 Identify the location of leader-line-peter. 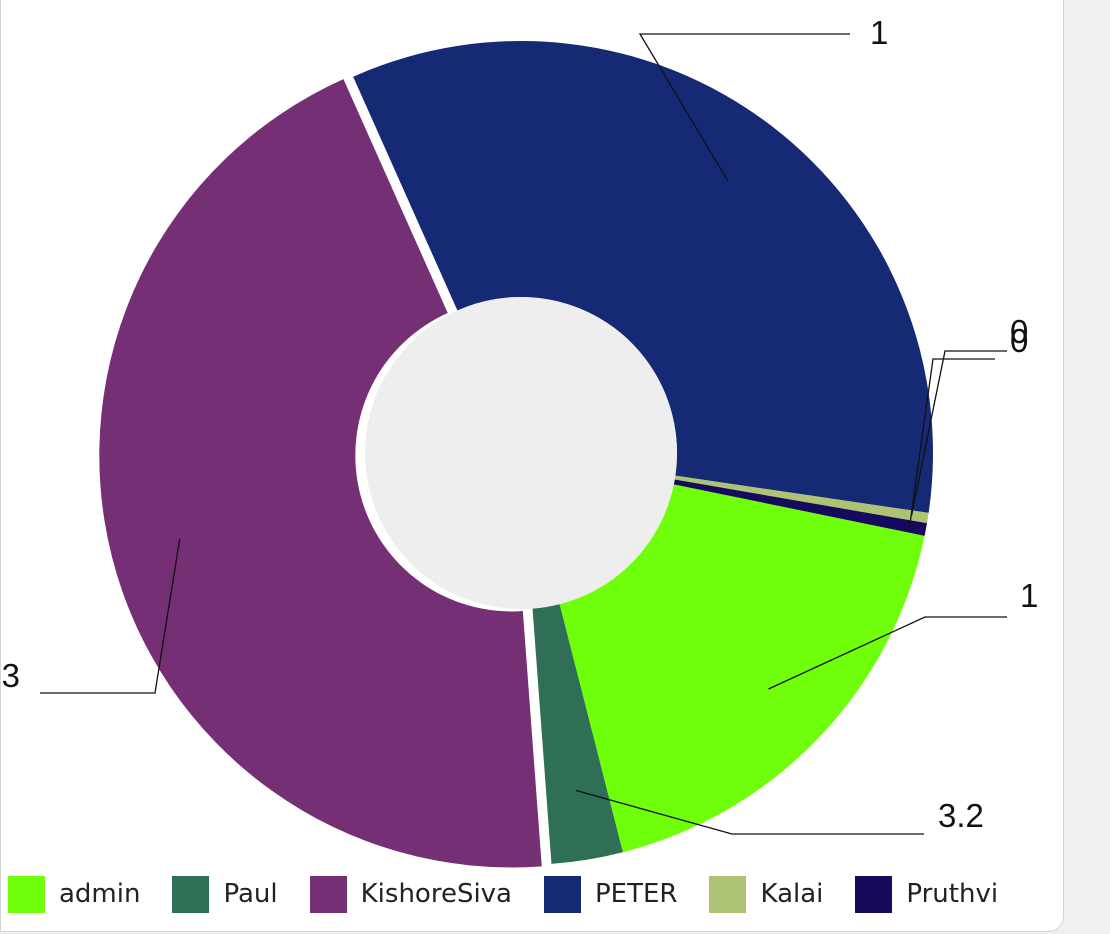
(744, 107).